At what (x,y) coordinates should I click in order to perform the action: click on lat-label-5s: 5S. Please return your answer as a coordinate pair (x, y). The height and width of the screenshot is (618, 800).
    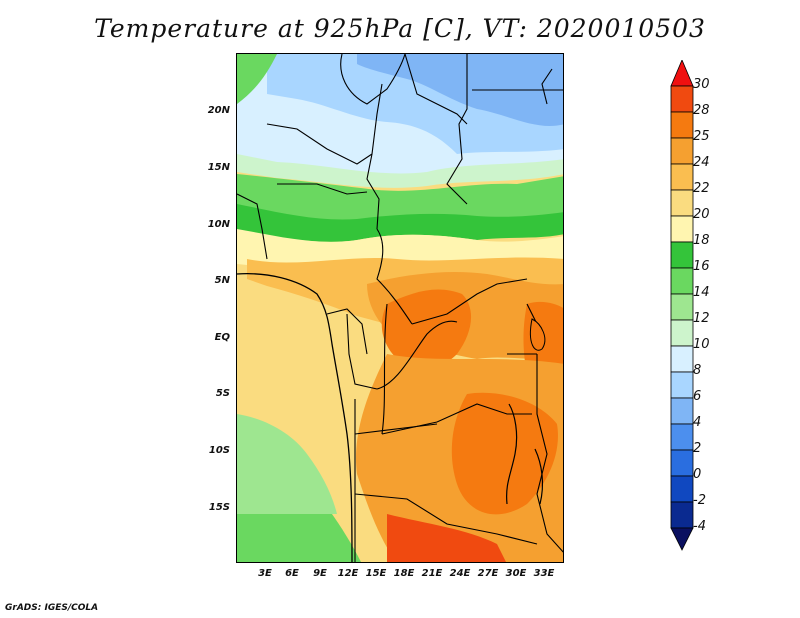
    Looking at the image, I should click on (222, 393).